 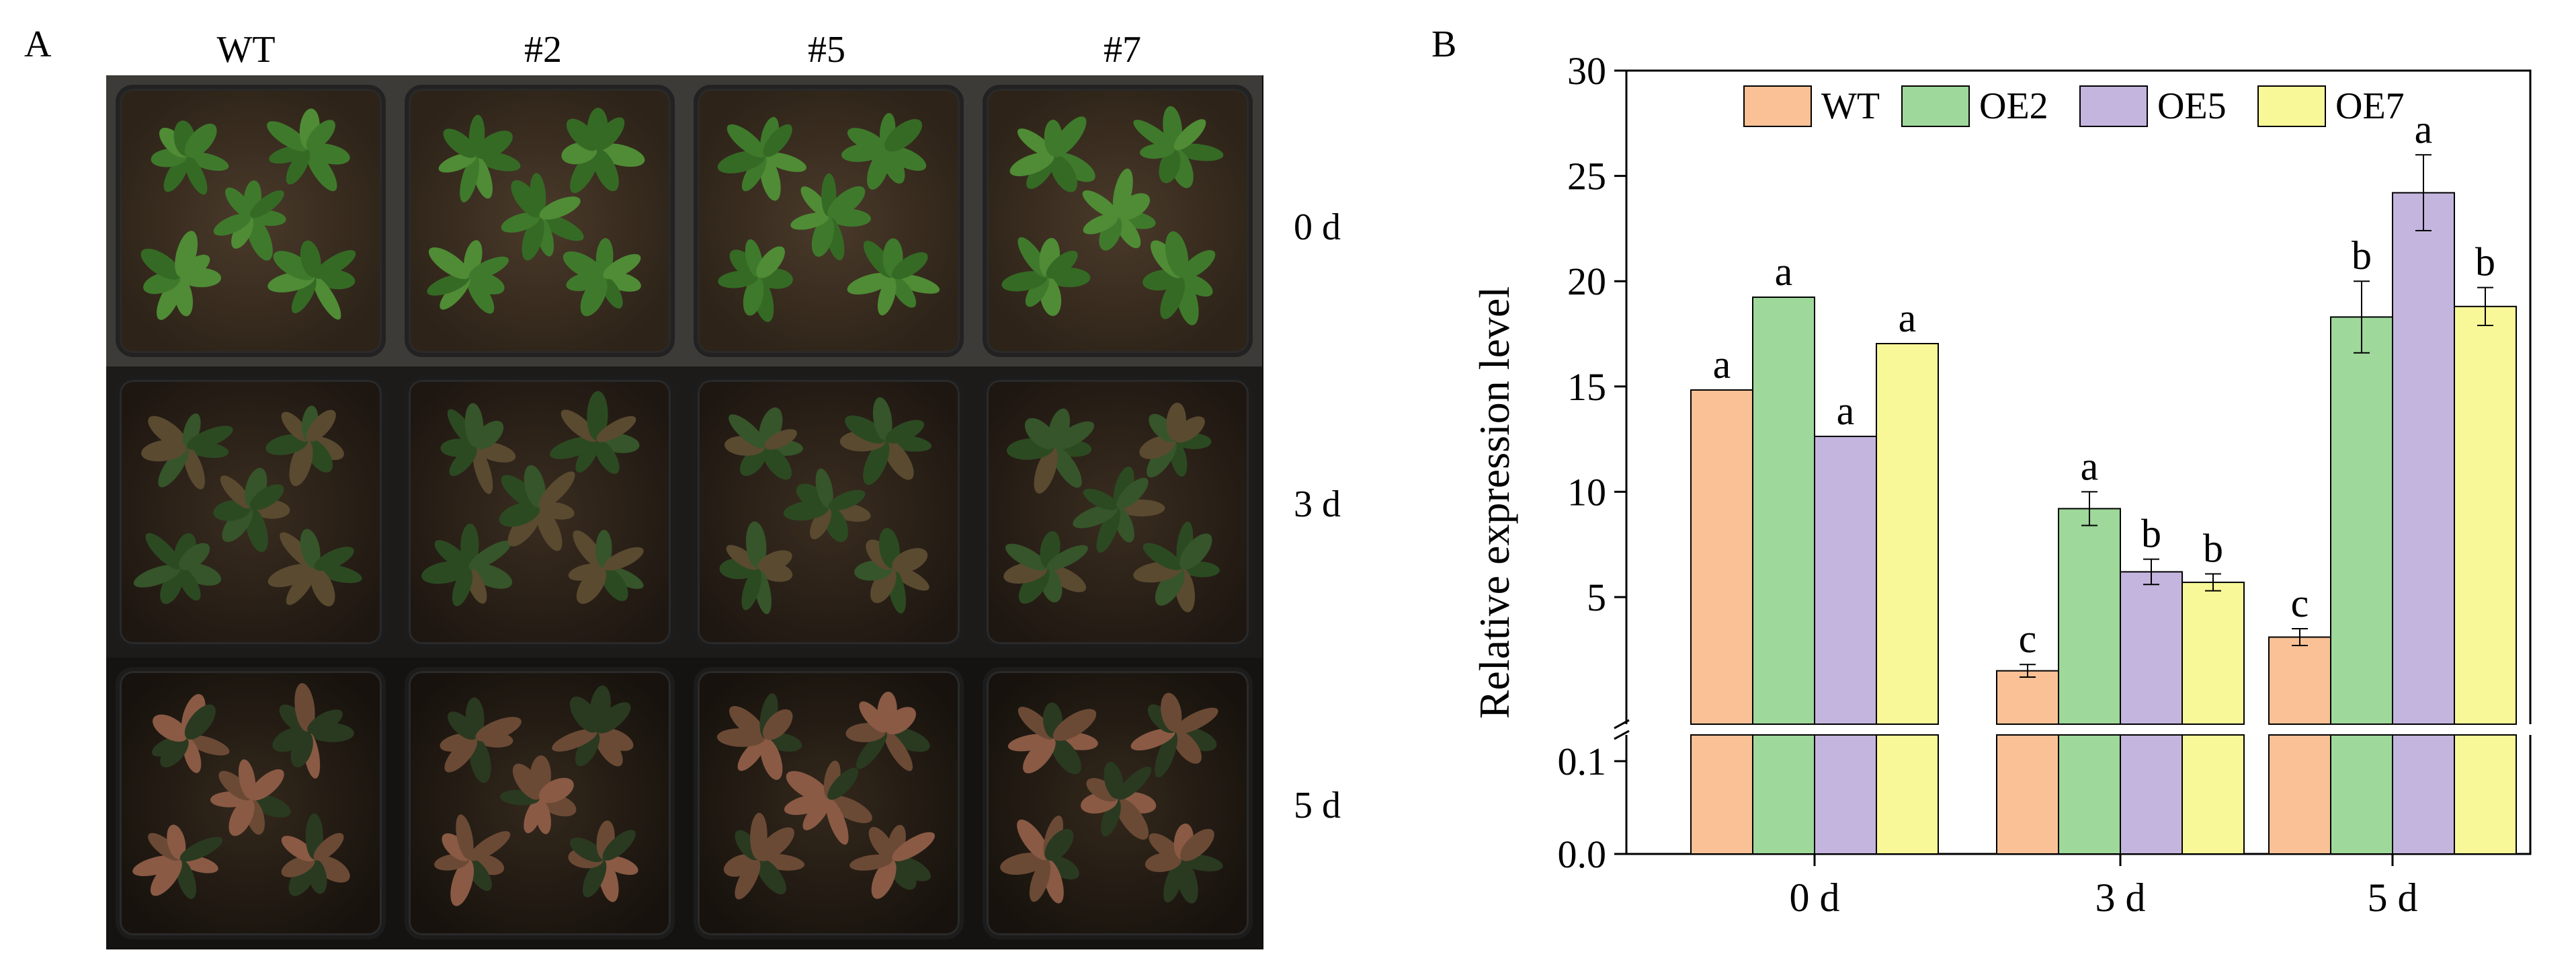 What do you see at coordinates (1586, 281) in the screenshot?
I see `y-tick-label: 20` at bounding box center [1586, 281].